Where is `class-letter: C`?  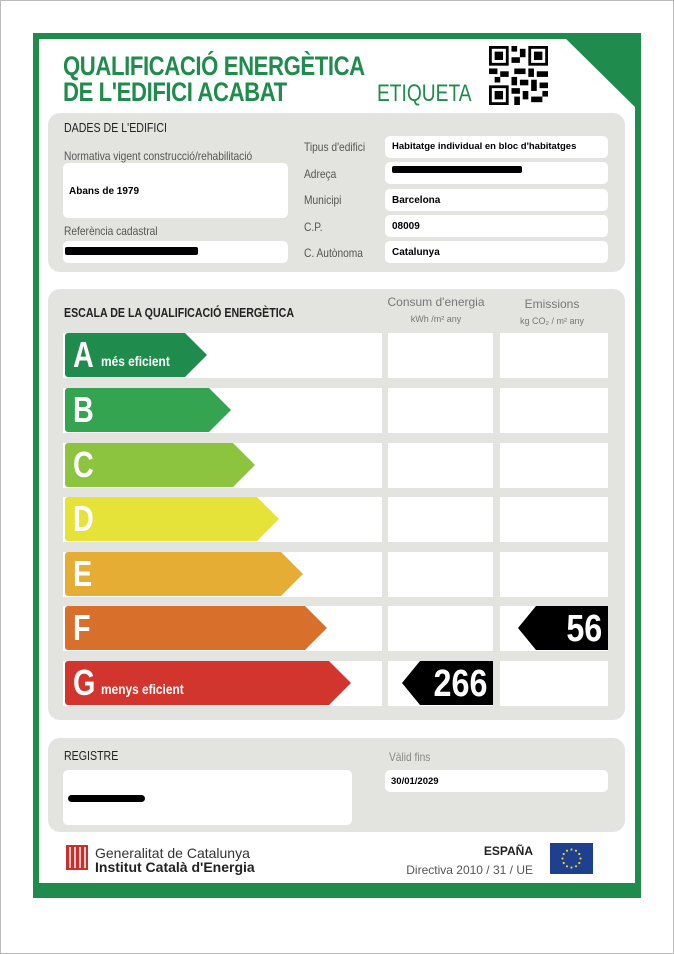
class-letter: C is located at coordinates (83, 464).